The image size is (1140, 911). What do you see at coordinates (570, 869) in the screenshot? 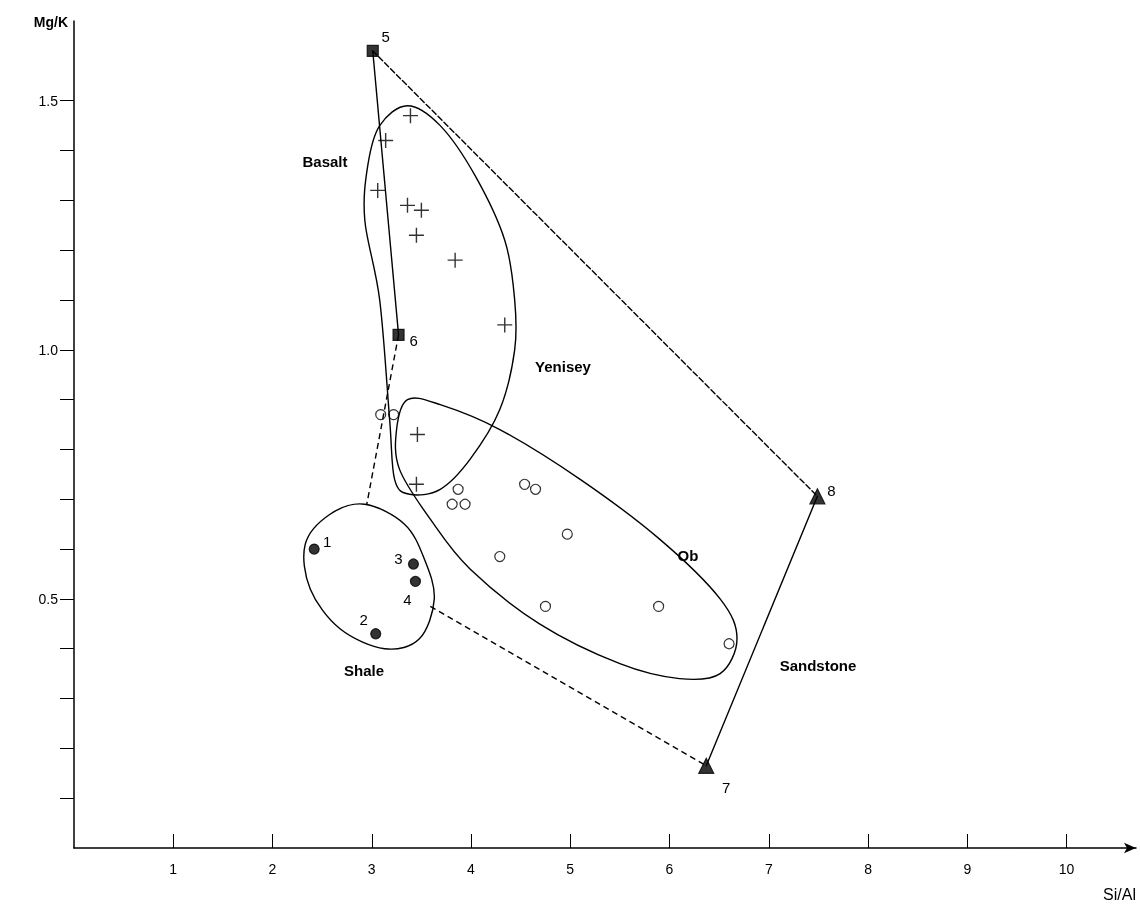
I see `x-tick-label: 5` at bounding box center [570, 869].